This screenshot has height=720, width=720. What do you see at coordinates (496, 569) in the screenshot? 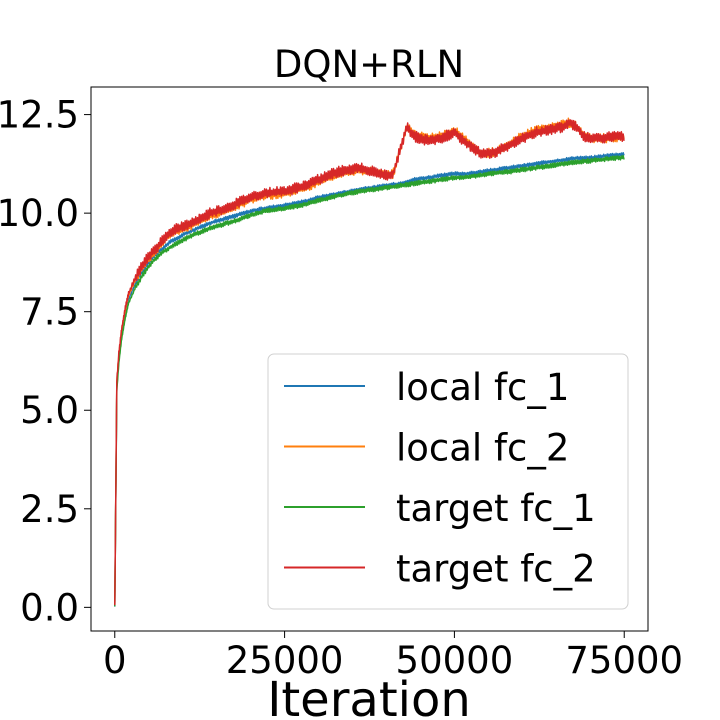
I see `legend-label: target fc_2` at bounding box center [496, 569].